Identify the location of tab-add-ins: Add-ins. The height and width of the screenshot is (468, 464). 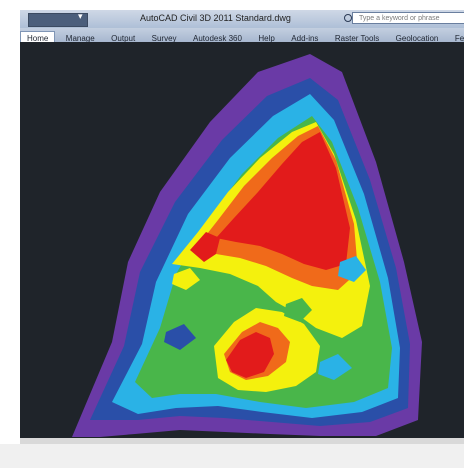
(305, 38).